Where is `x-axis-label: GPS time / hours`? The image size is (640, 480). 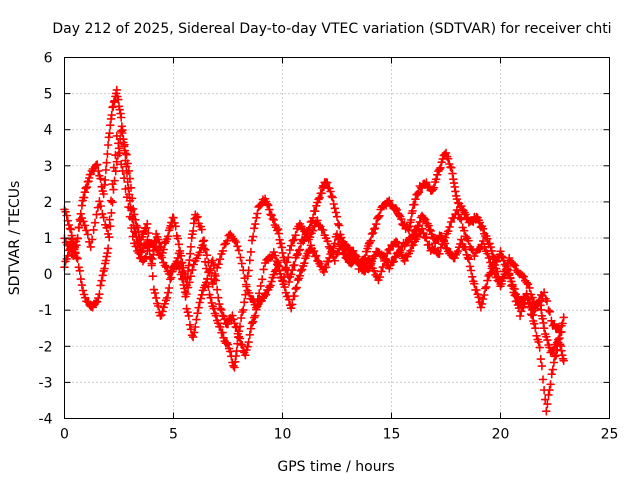 x-axis-label: GPS time / hours is located at coordinates (335, 467).